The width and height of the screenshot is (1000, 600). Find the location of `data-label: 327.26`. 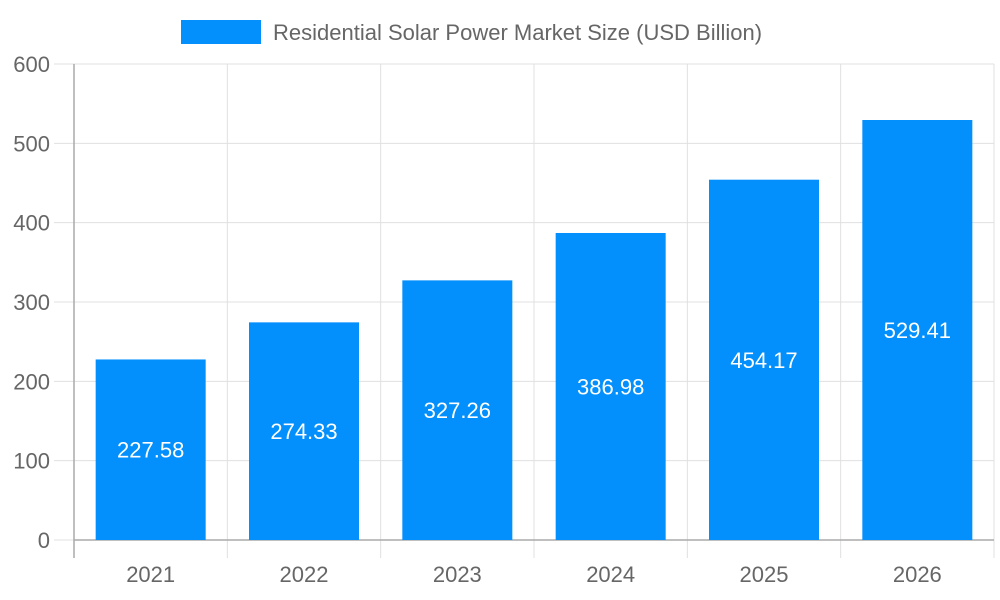

data-label: 327.26 is located at coordinates (457, 410).